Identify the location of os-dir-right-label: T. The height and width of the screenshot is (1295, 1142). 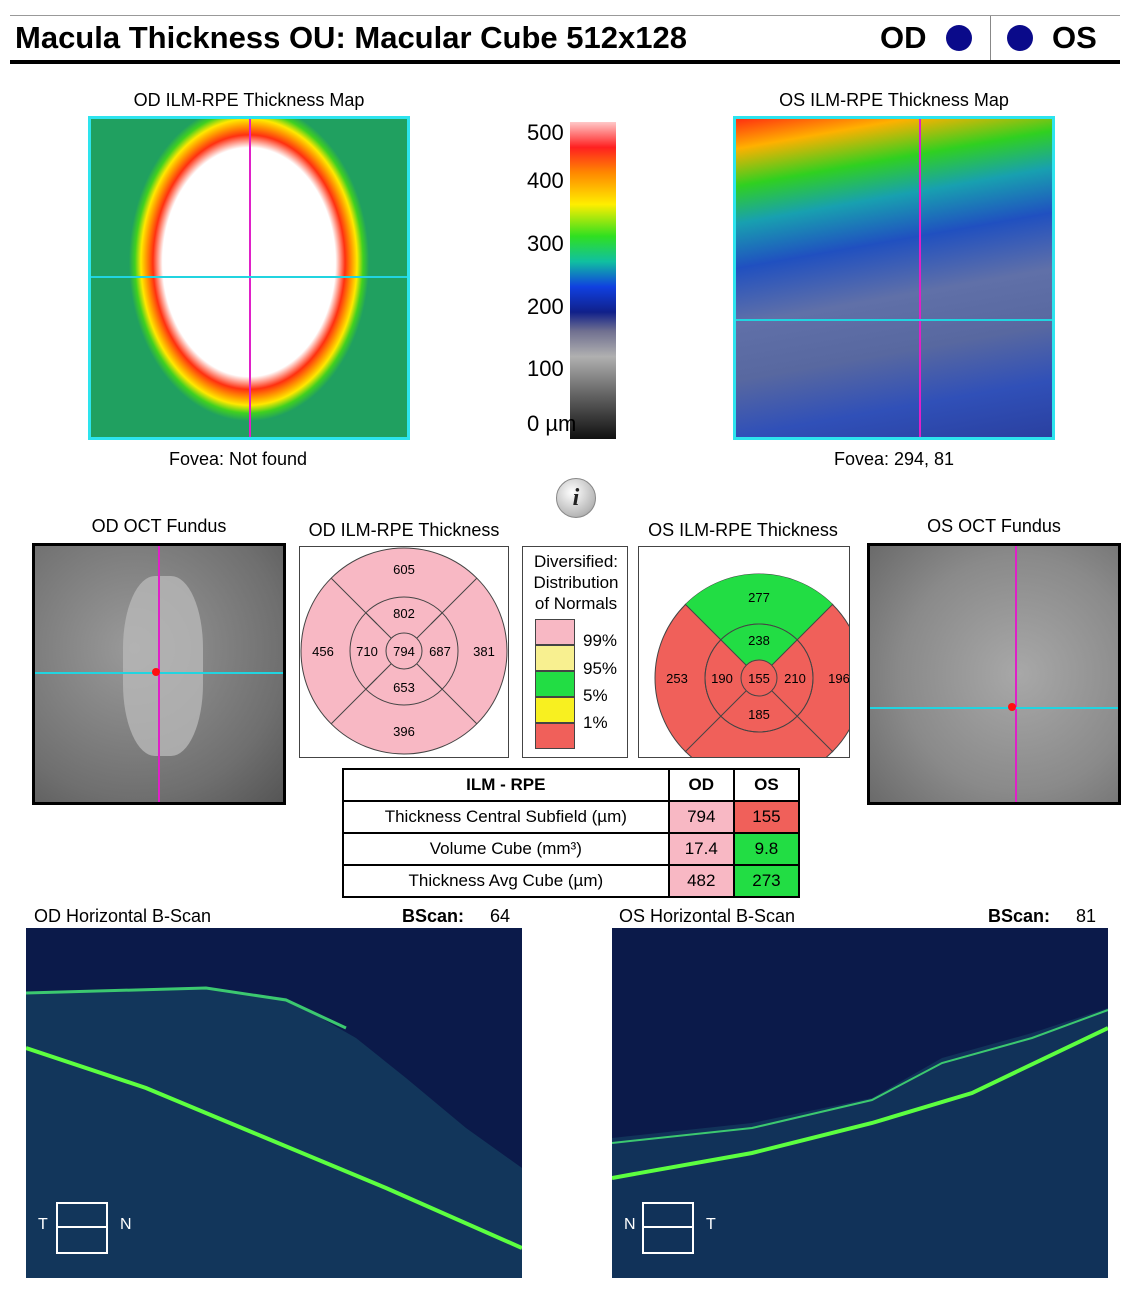
(711, 1224).